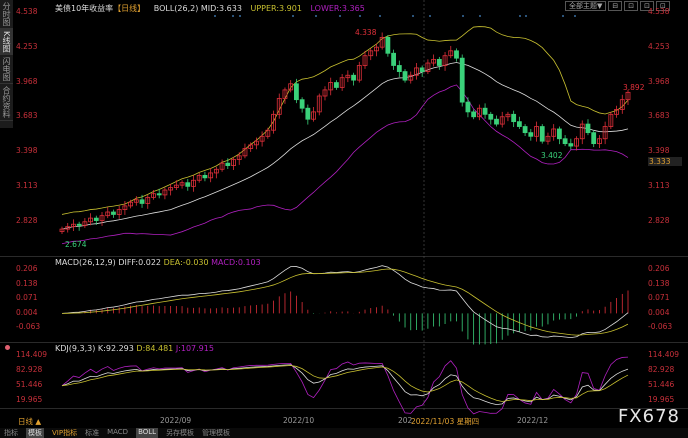  I want to click on indicator-settings-icon, so click(7, 347).